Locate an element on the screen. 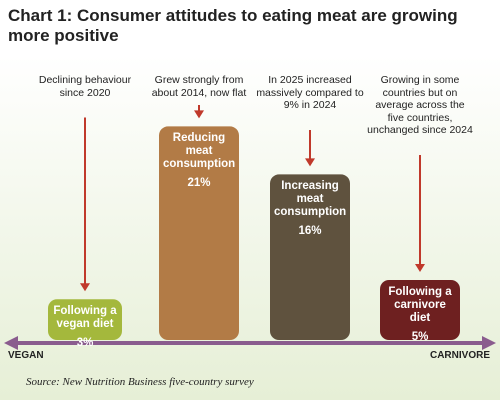 This screenshot has width=500, height=416. value-label: 3% is located at coordinates (85, 343).